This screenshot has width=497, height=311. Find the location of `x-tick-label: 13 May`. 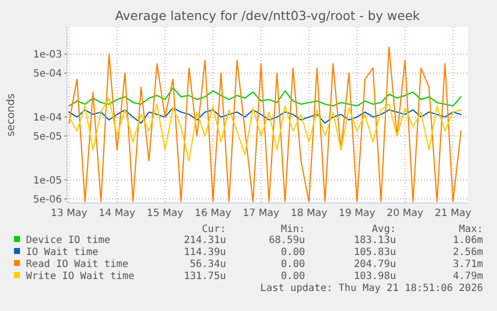

x-tick-label: 13 May is located at coordinates (69, 213).